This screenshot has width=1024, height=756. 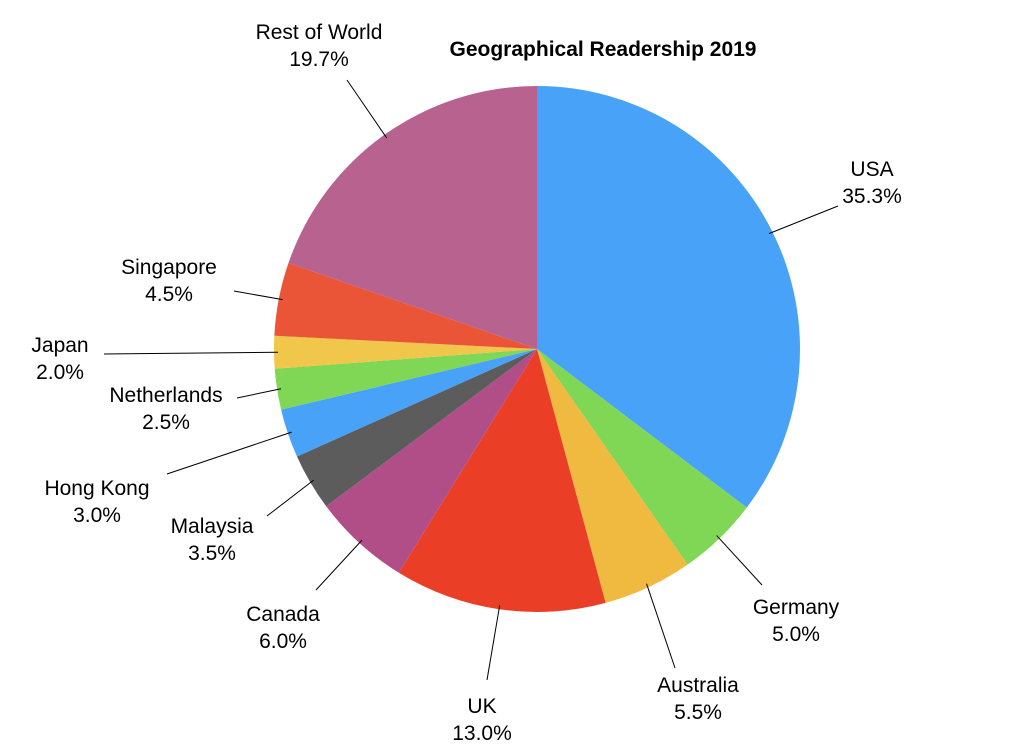 What do you see at coordinates (603, 49) in the screenshot?
I see `chart-title: Geographical Readership 2019` at bounding box center [603, 49].